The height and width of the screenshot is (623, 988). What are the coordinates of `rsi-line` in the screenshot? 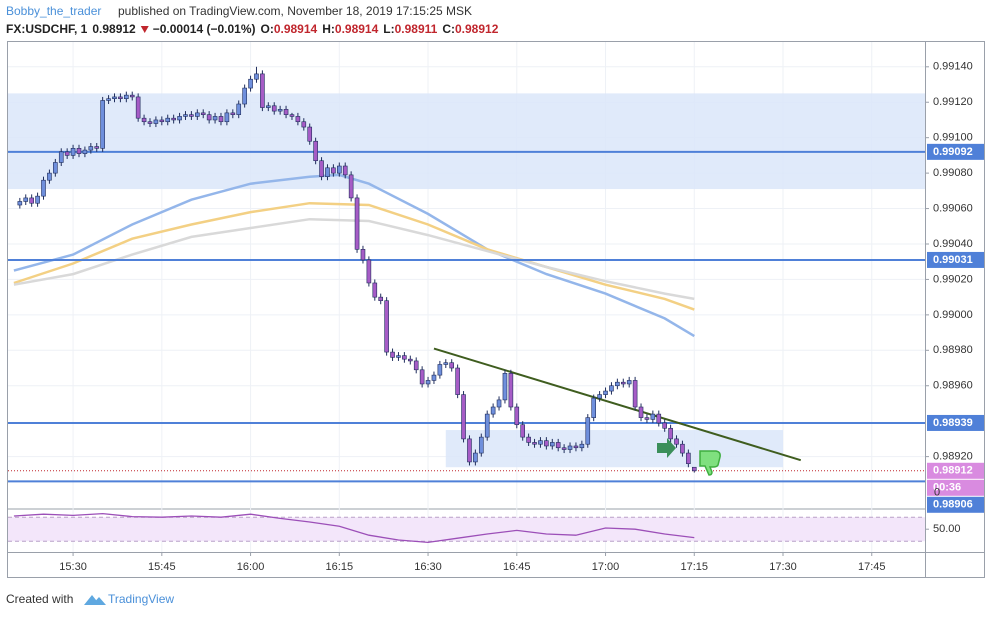 It's located at (354, 528).